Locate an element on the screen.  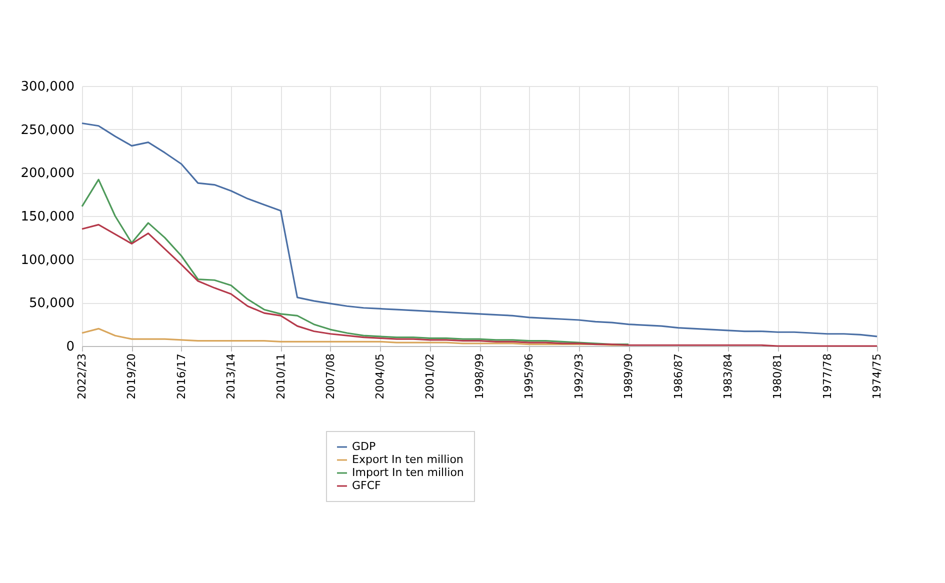
x-tick-label: 1986/87 is located at coordinates (678, 377).